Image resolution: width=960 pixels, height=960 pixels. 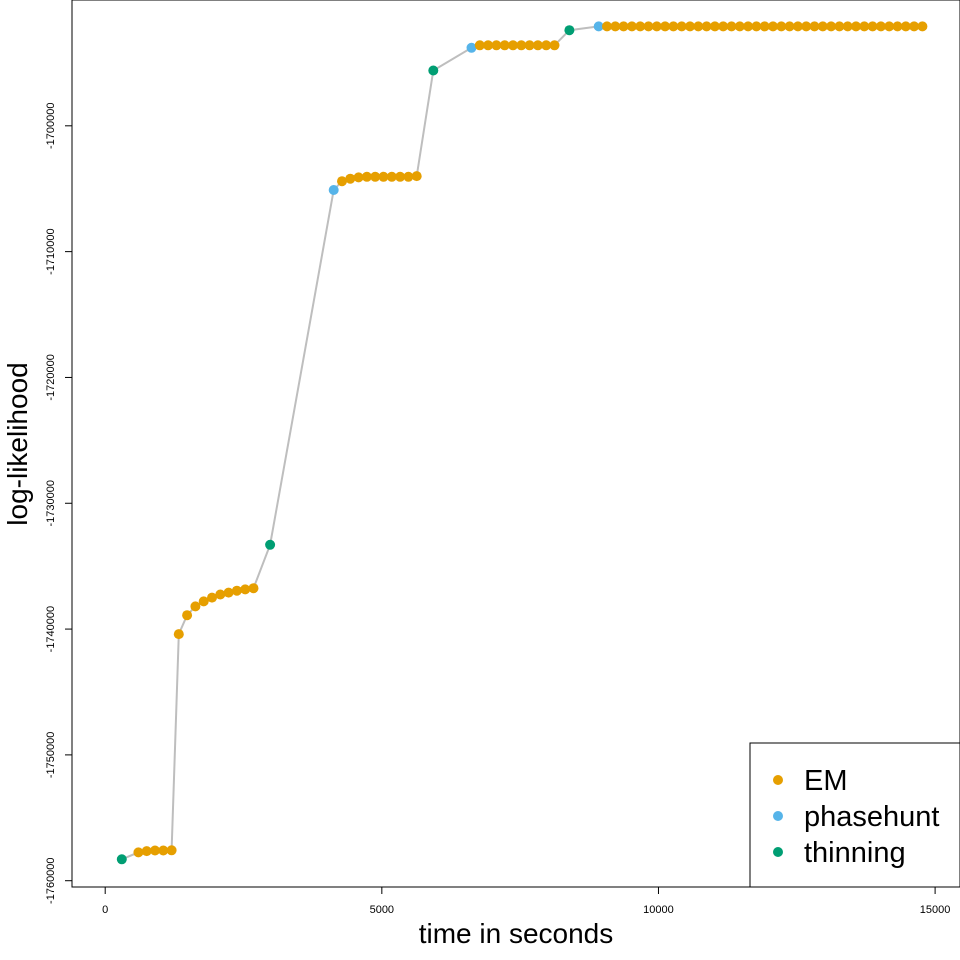 What do you see at coordinates (778, 780) in the screenshot?
I see `legend-marker-em` at bounding box center [778, 780].